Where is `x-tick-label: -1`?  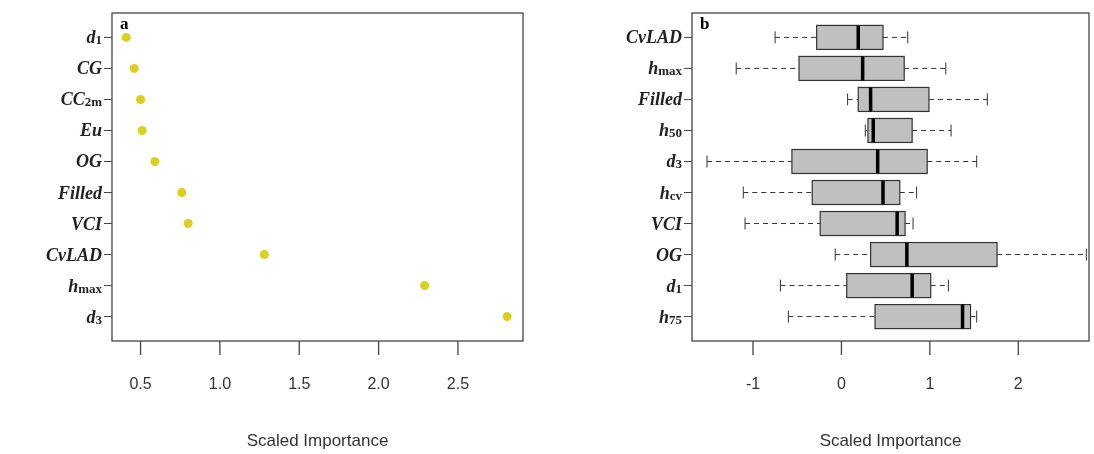 x-tick-label: -1 is located at coordinates (753, 383).